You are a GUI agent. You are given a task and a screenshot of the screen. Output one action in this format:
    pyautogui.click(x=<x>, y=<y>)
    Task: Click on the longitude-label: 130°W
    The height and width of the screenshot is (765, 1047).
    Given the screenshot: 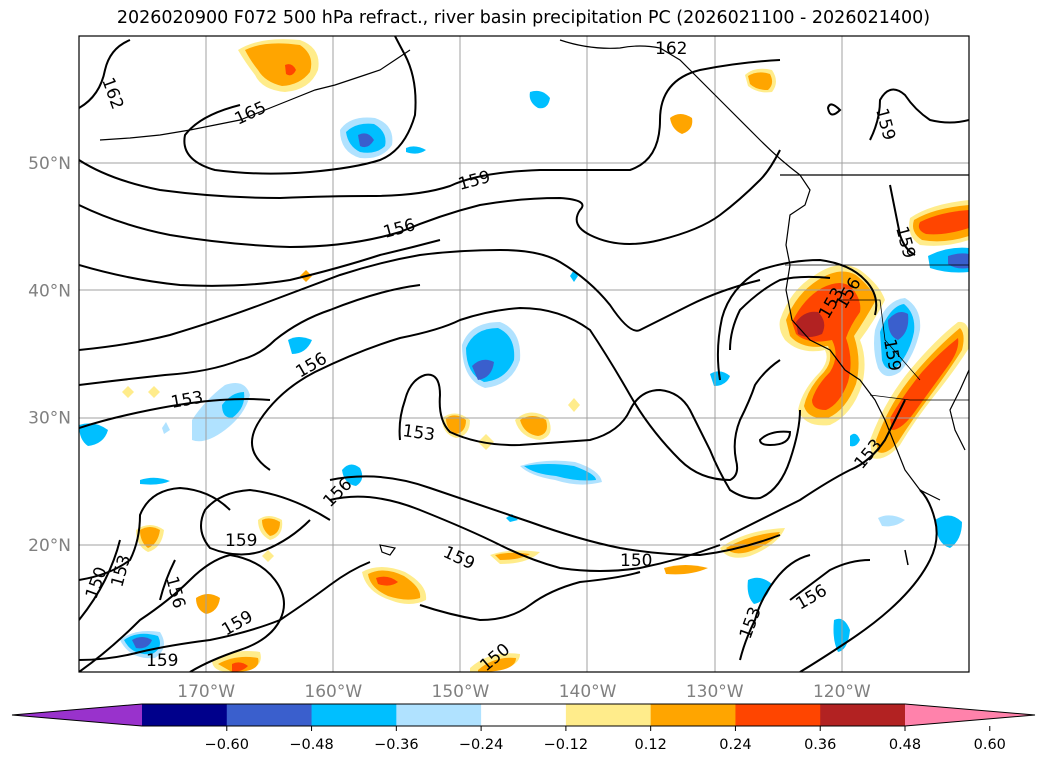 What is the action you would take?
    pyautogui.click(x=715, y=692)
    